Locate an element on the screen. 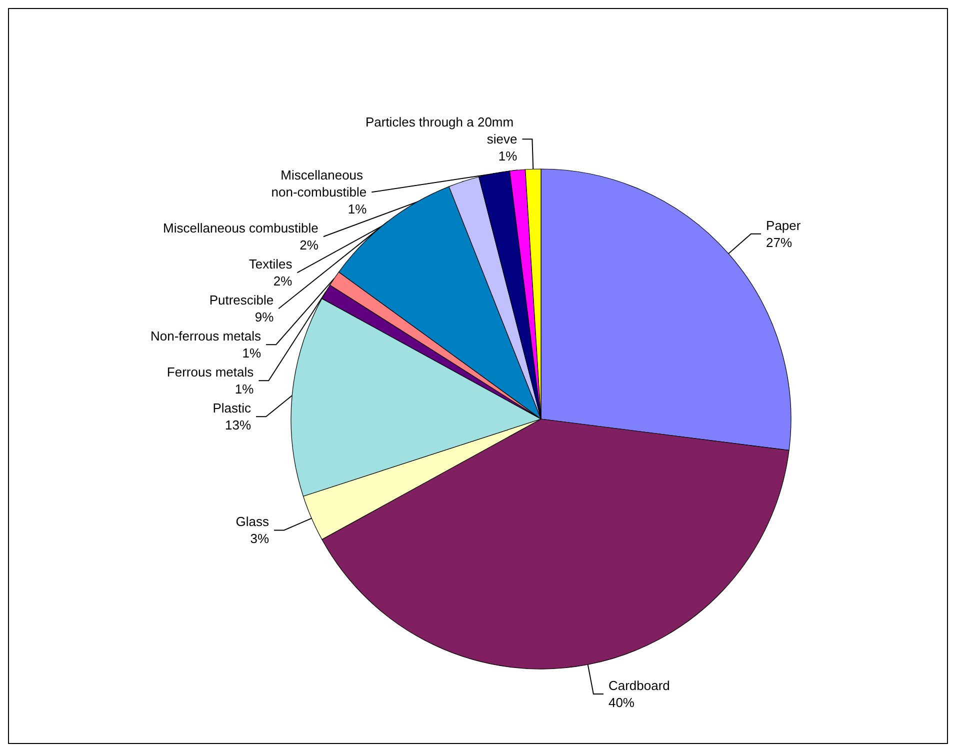 Image resolution: width=958 pixels, height=754 pixels. slice-label: Putrescible is located at coordinates (241, 300).